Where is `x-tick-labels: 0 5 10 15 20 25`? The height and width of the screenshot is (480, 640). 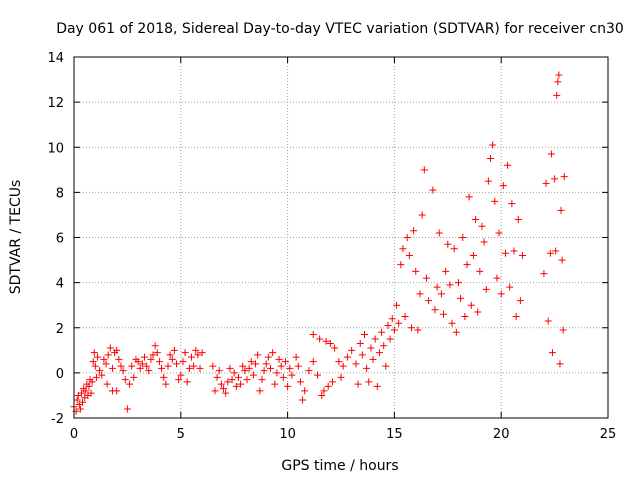
x-tick-labels: 0 5 10 15 20 25 is located at coordinates (343, 434).